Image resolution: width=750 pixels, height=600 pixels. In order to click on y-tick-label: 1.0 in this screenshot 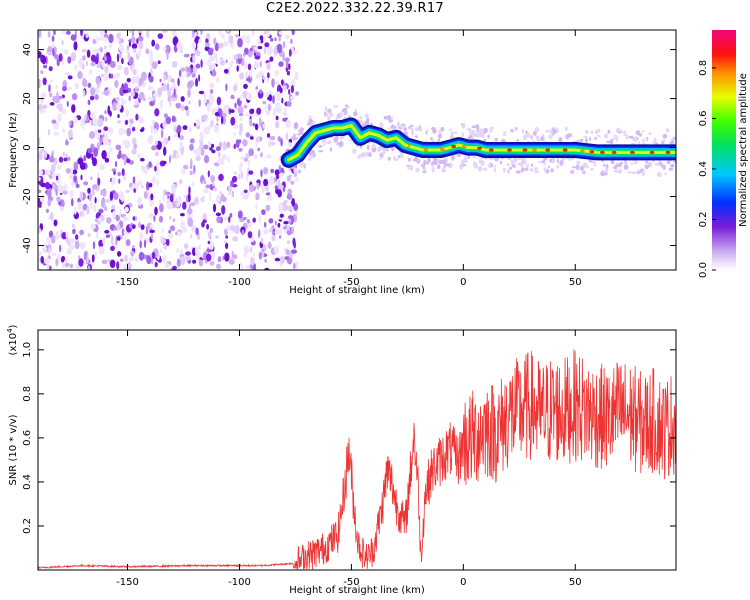, I will do `click(27, 350)`.